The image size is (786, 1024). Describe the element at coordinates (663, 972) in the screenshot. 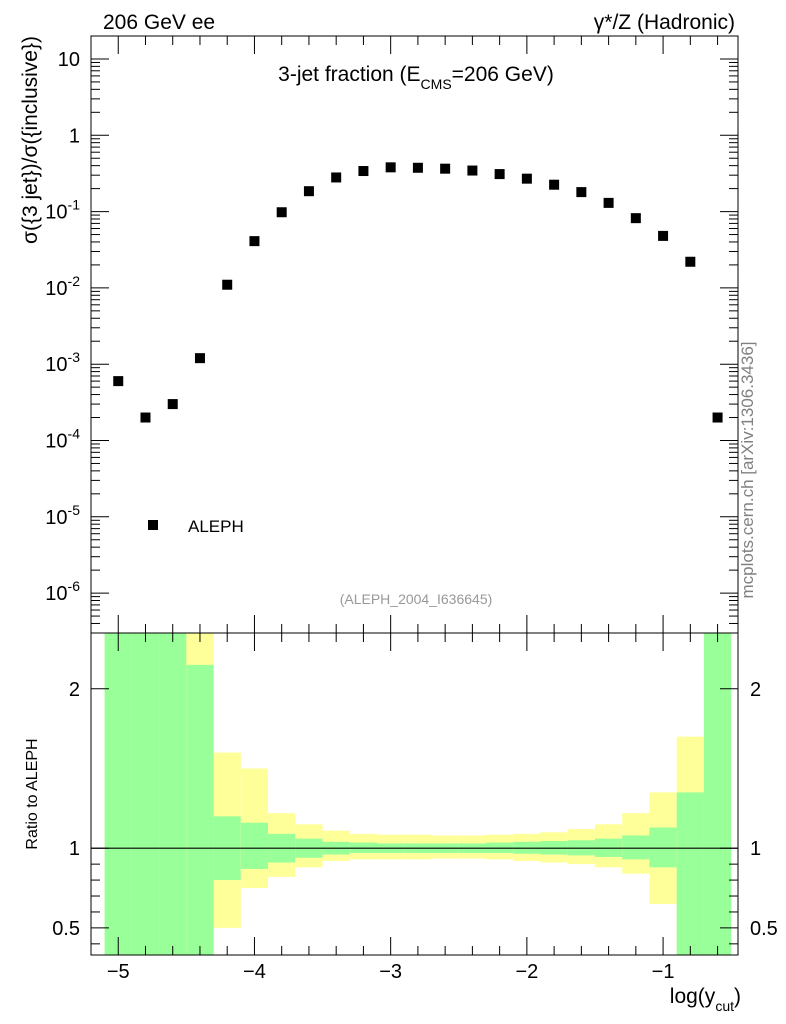

I see `x-tick-label: −1` at that location.